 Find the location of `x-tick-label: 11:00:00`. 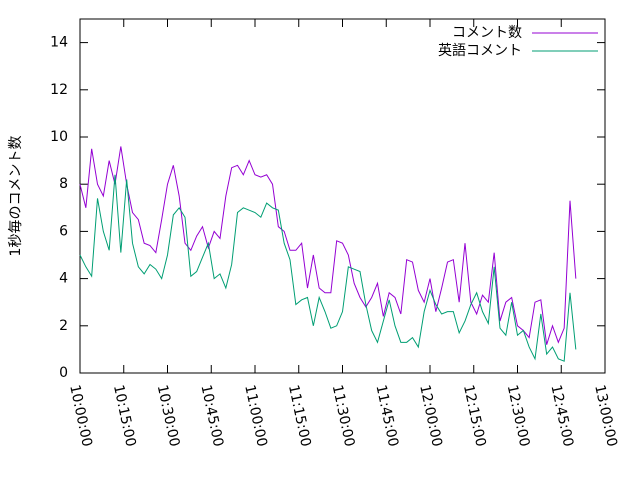

x-tick-label: 11:00:00 is located at coordinates (255, 415).